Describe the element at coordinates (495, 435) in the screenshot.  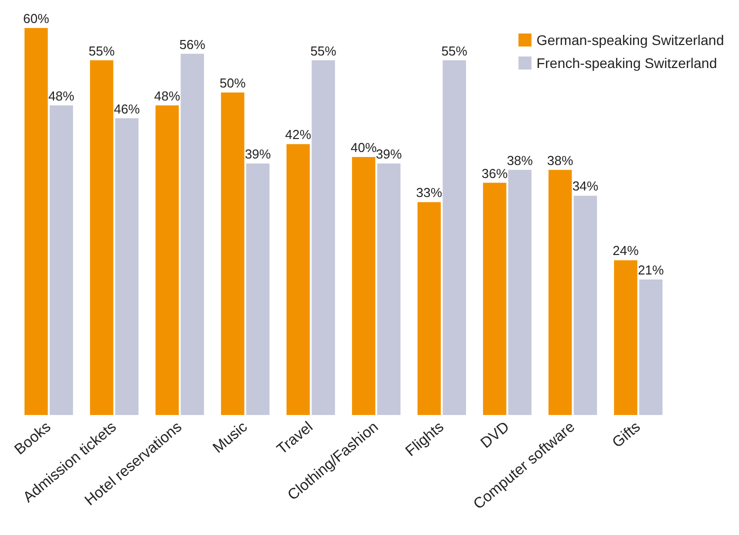
I see `x-tick-label: DVD` at that location.